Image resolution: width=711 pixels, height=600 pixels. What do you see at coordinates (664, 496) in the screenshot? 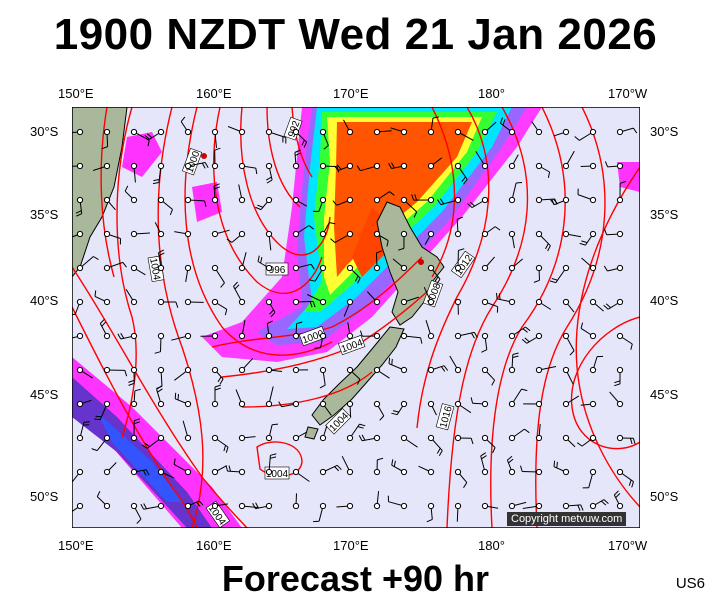
I see `lat-label-right-50s: 50°S` at bounding box center [664, 496].